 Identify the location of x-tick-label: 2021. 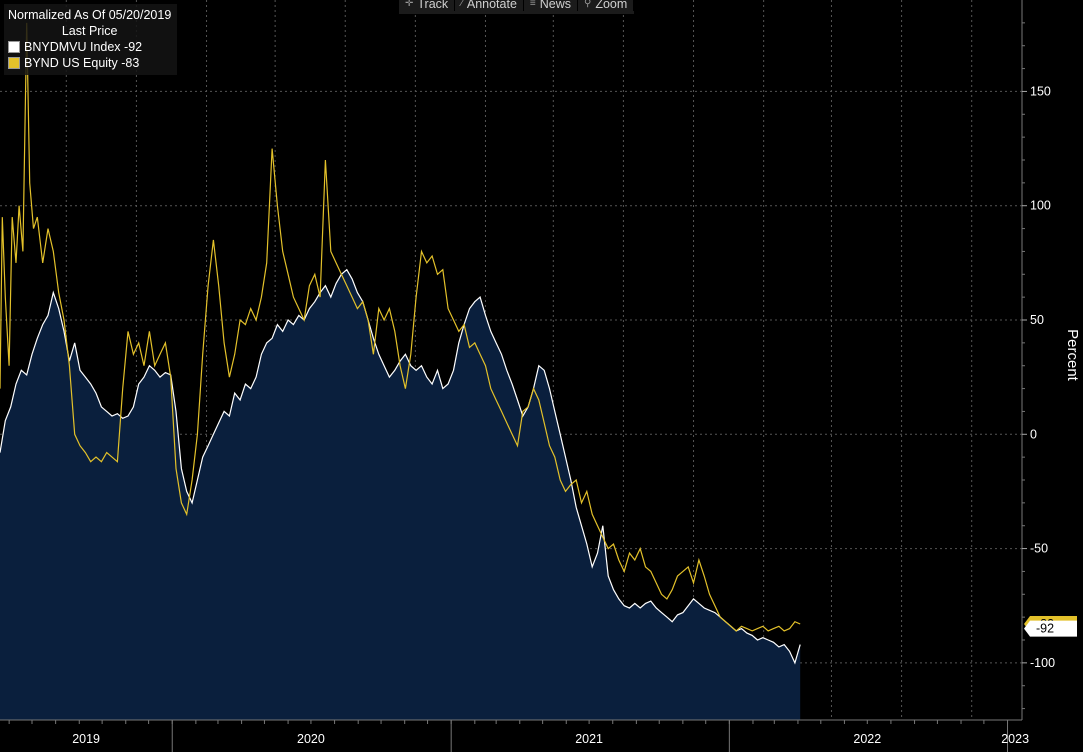
(589, 739).